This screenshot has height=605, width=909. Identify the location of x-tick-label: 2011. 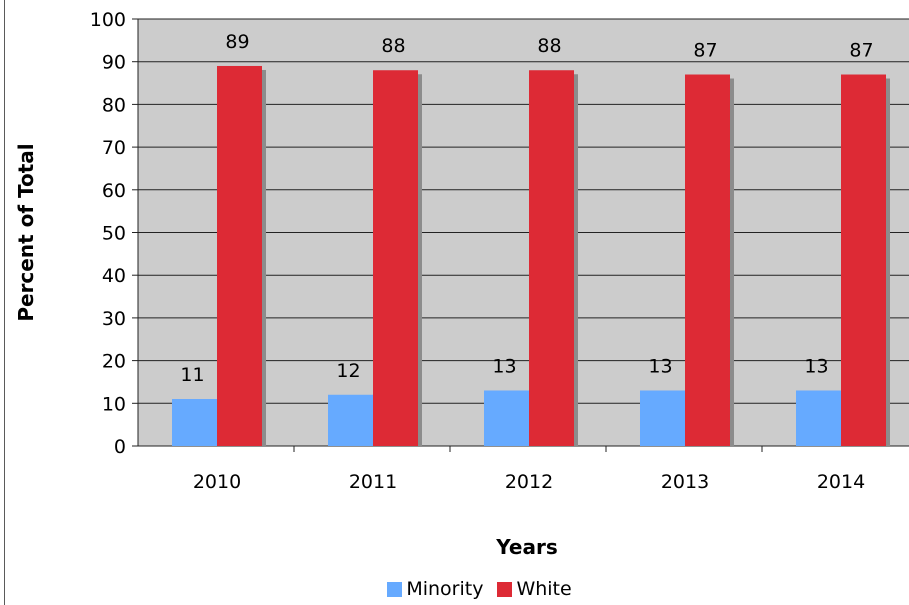
(373, 482).